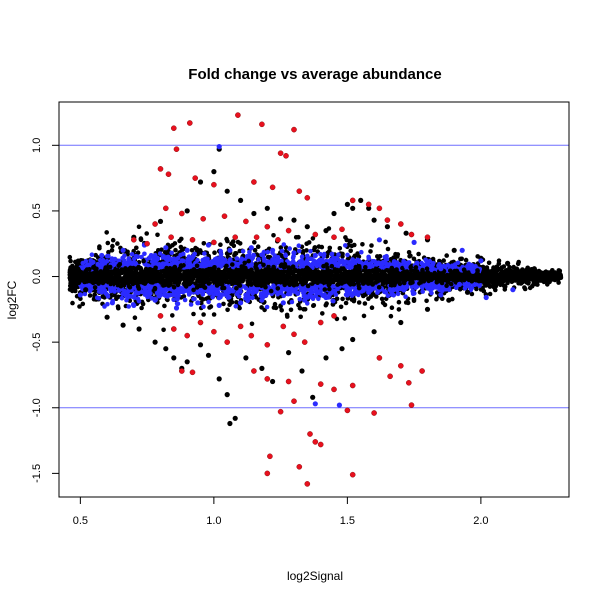 The width and height of the screenshot is (600, 600). What do you see at coordinates (12, 299) in the screenshot?
I see `y-axis-label: log2FC` at bounding box center [12, 299].